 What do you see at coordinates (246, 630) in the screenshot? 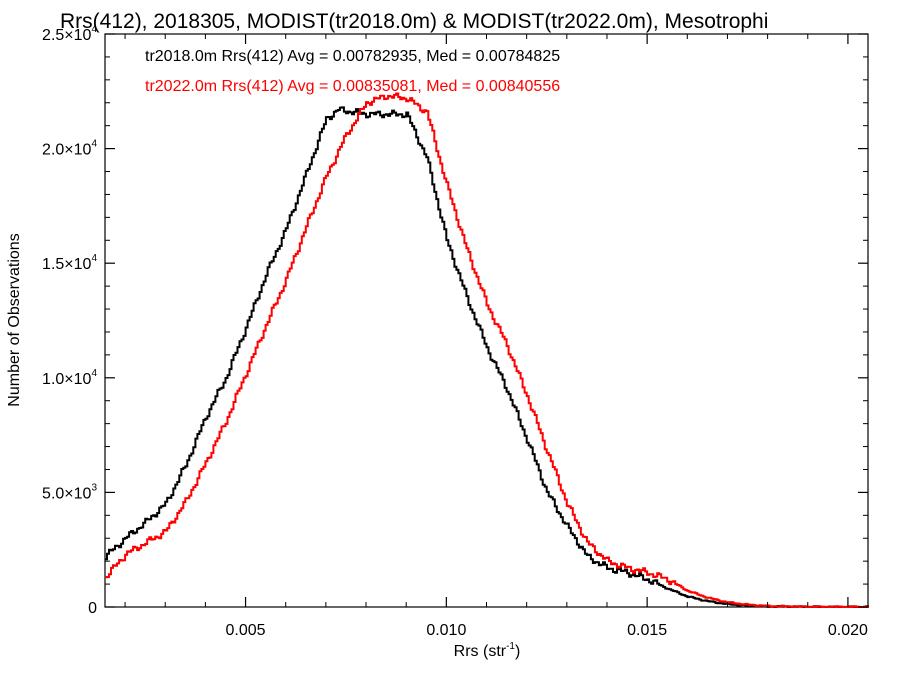
I see `x-tick-label: 0.005` at bounding box center [246, 630].